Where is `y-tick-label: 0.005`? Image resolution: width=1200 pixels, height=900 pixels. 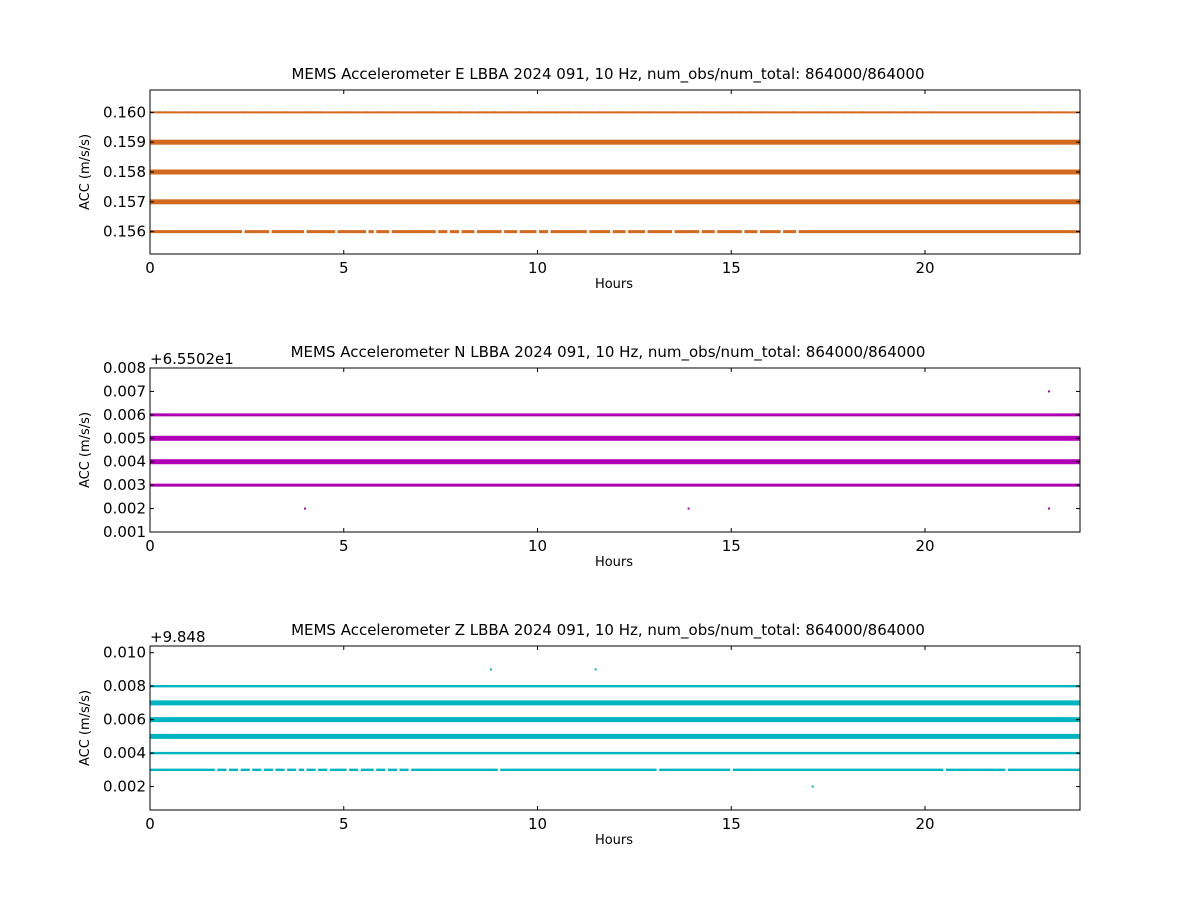 y-tick-label: 0.005 is located at coordinates (124, 438).